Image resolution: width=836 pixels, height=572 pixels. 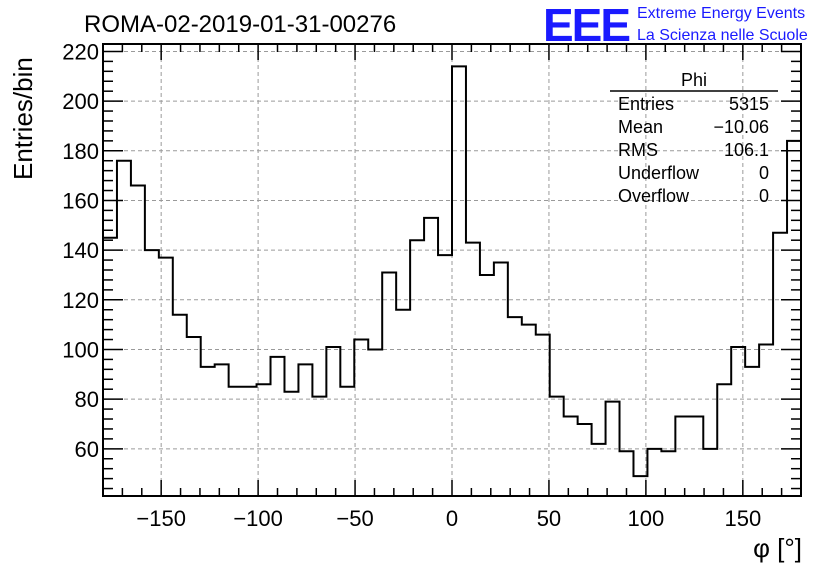 What do you see at coordinates (23, 118) in the screenshot?
I see `y-axis-title: Entries/bin` at bounding box center [23, 118].